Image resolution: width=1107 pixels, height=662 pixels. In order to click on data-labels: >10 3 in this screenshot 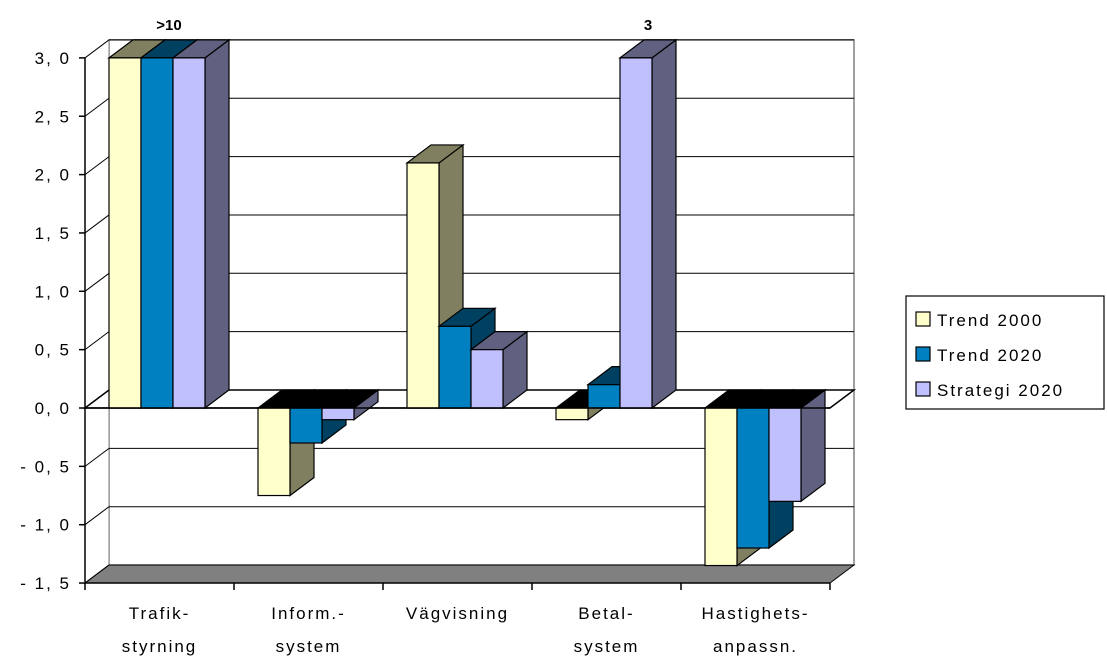, I will do `click(403, 24)`.